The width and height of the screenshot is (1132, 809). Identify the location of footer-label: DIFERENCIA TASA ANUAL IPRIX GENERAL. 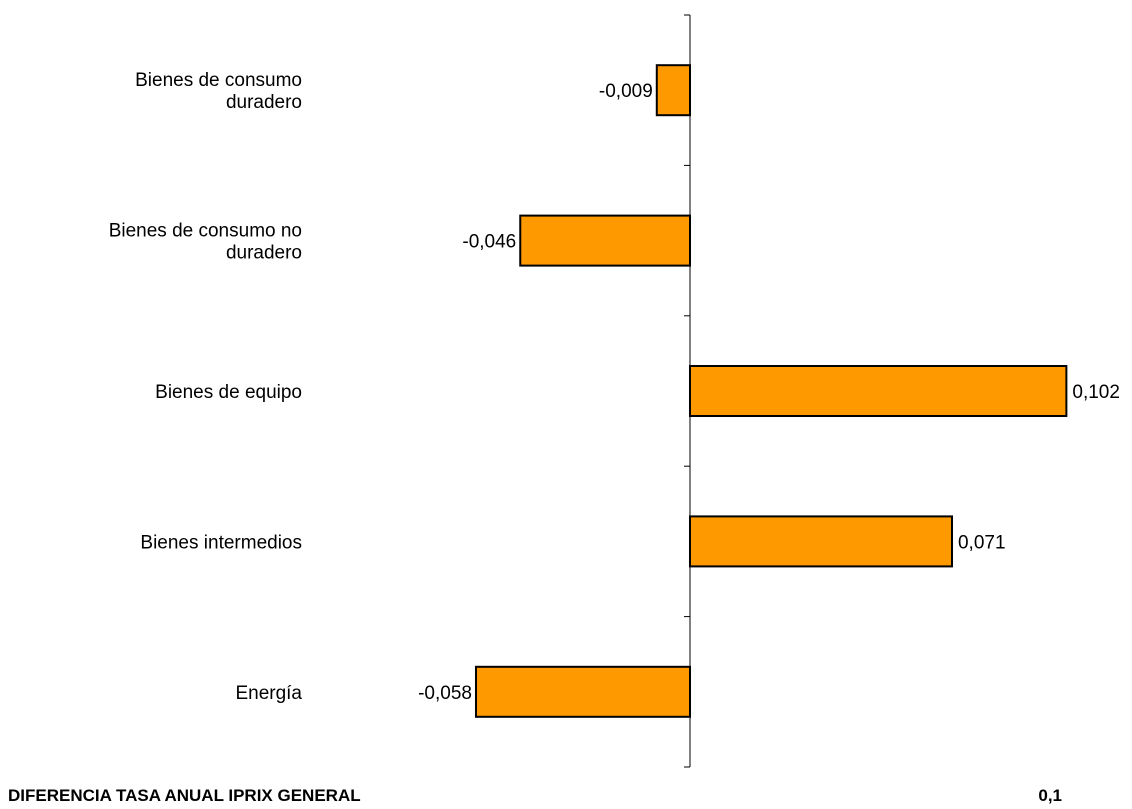
(184, 795).